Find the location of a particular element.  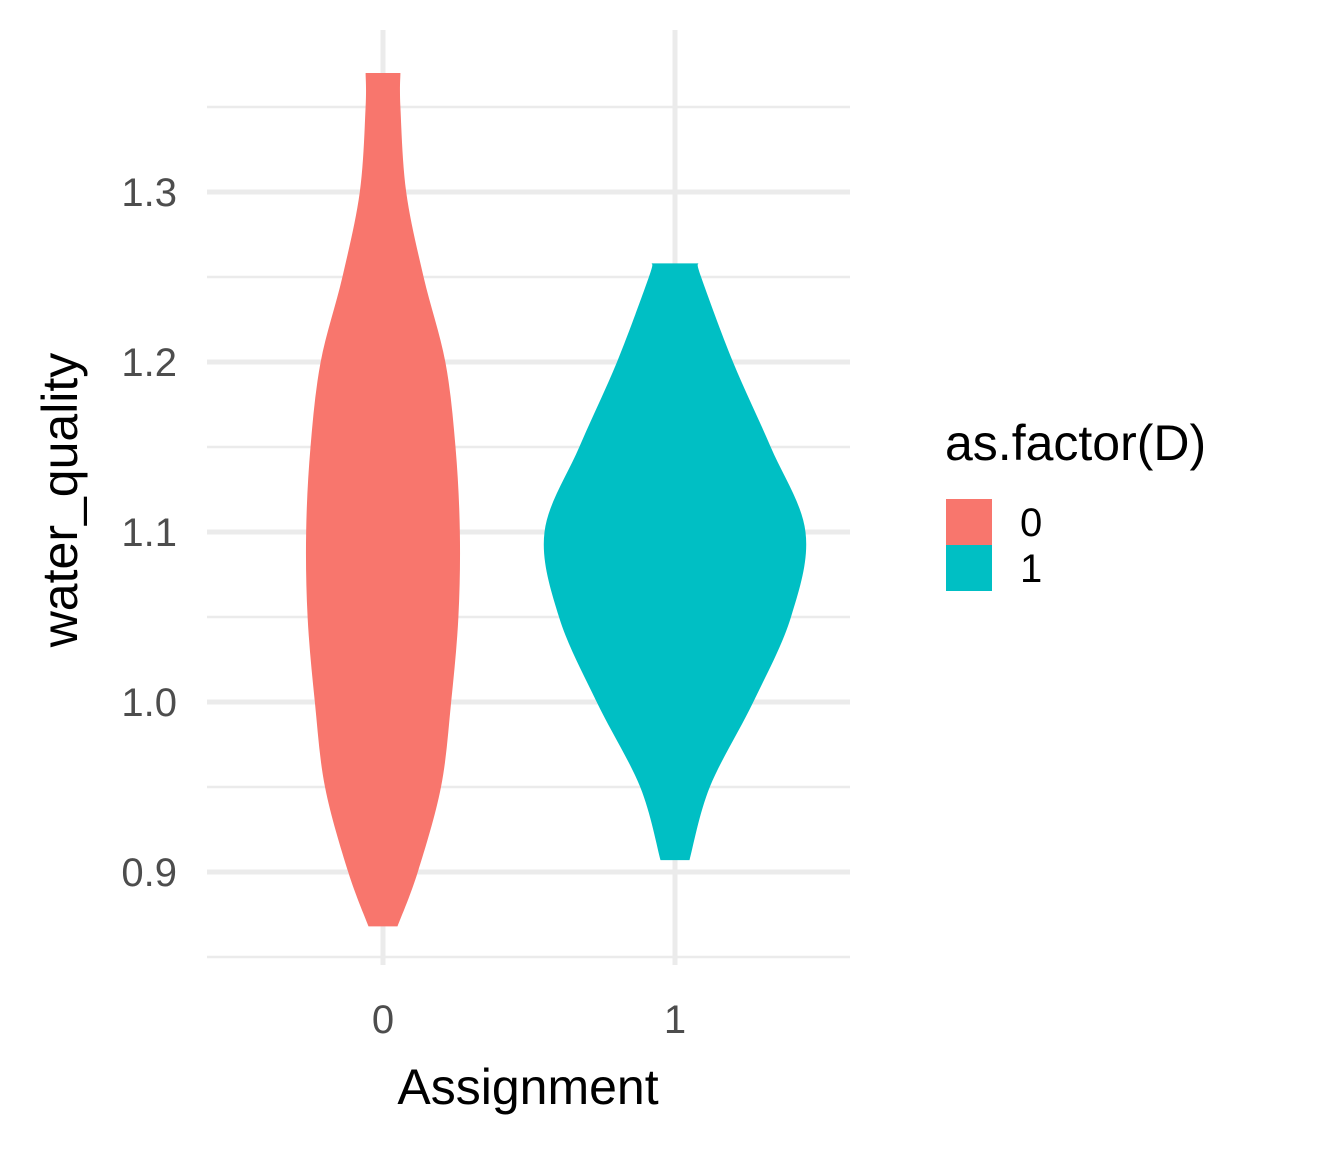

x-axis-title: Assignment is located at coordinates (527, 1087).